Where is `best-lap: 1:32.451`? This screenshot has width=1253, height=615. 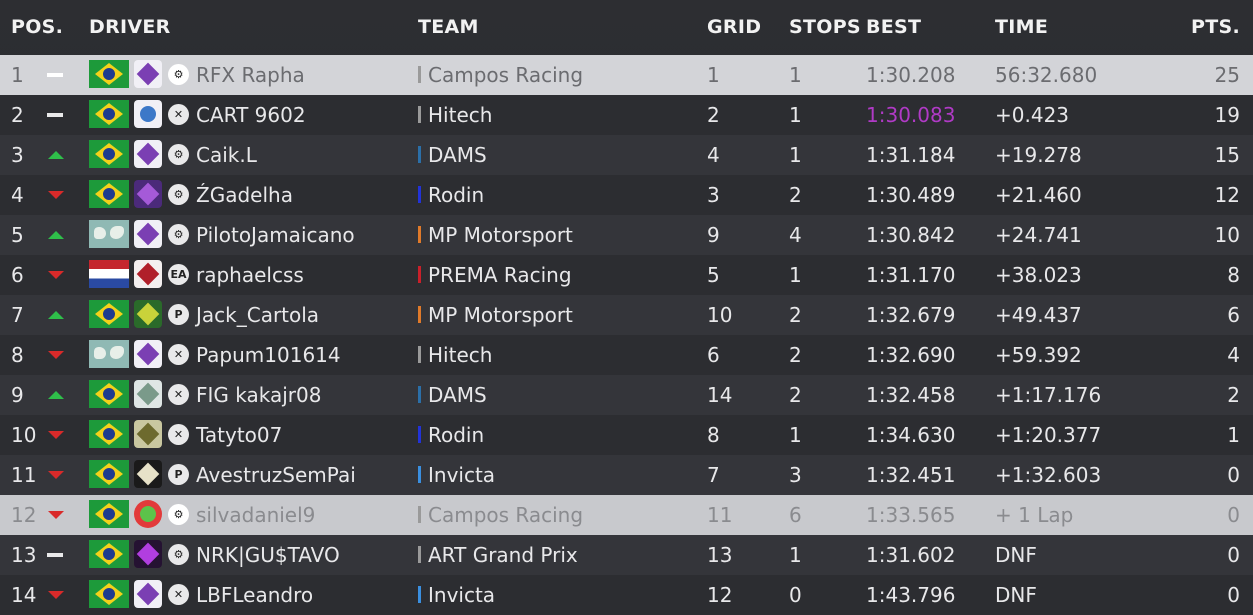 best-lap: 1:32.451 is located at coordinates (911, 475).